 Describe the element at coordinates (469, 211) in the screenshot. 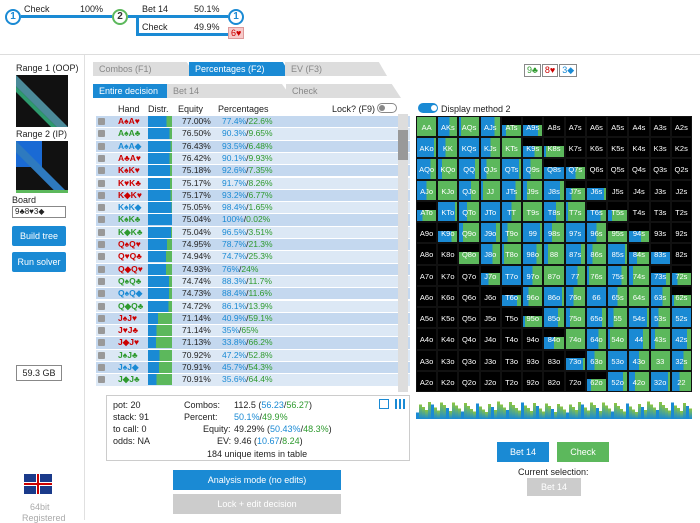

I see `grid-cell: QTo` at that location.